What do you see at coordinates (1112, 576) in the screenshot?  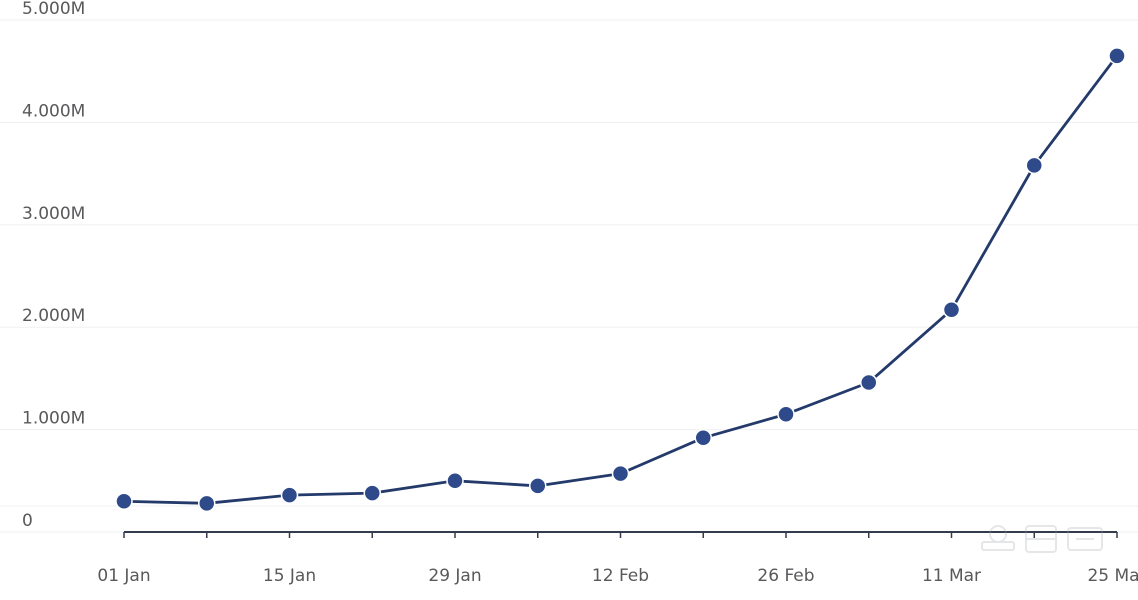 I see `x-tick-label: 25 Mar` at bounding box center [1112, 576].